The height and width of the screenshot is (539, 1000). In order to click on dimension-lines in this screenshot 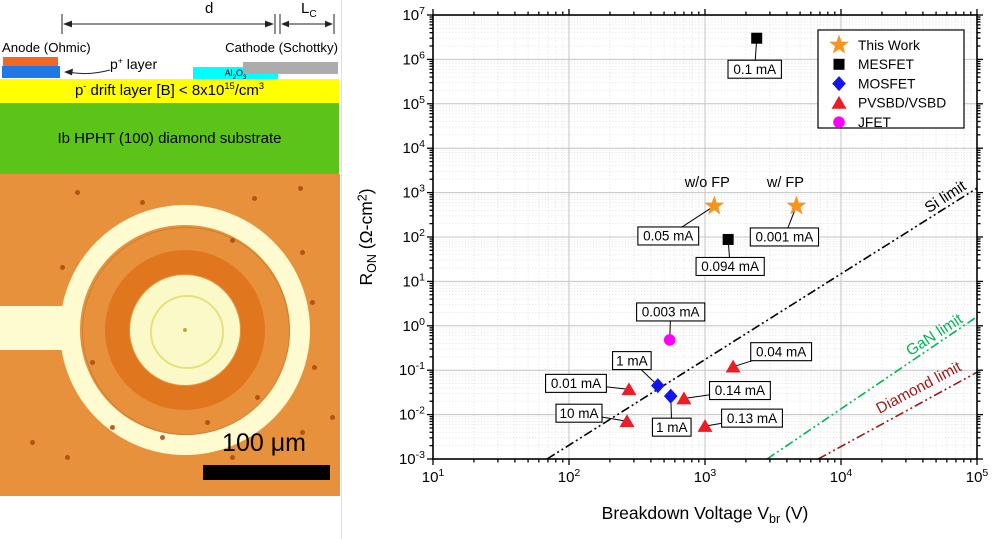, I will do `click(198, 45)`.